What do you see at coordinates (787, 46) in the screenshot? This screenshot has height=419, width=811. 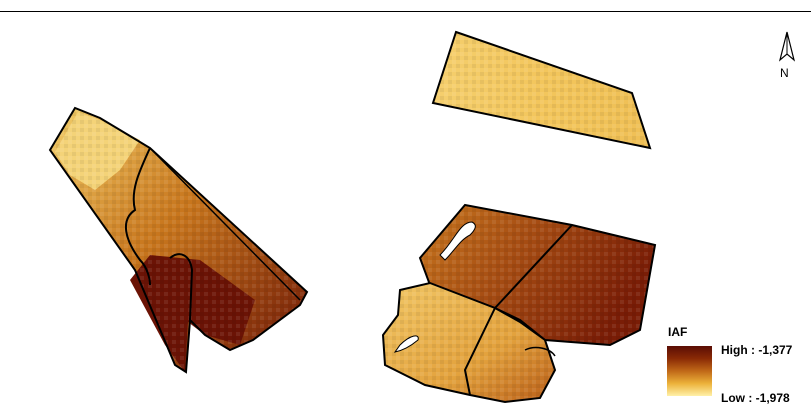 I see `north-arrow-icon` at bounding box center [787, 46].